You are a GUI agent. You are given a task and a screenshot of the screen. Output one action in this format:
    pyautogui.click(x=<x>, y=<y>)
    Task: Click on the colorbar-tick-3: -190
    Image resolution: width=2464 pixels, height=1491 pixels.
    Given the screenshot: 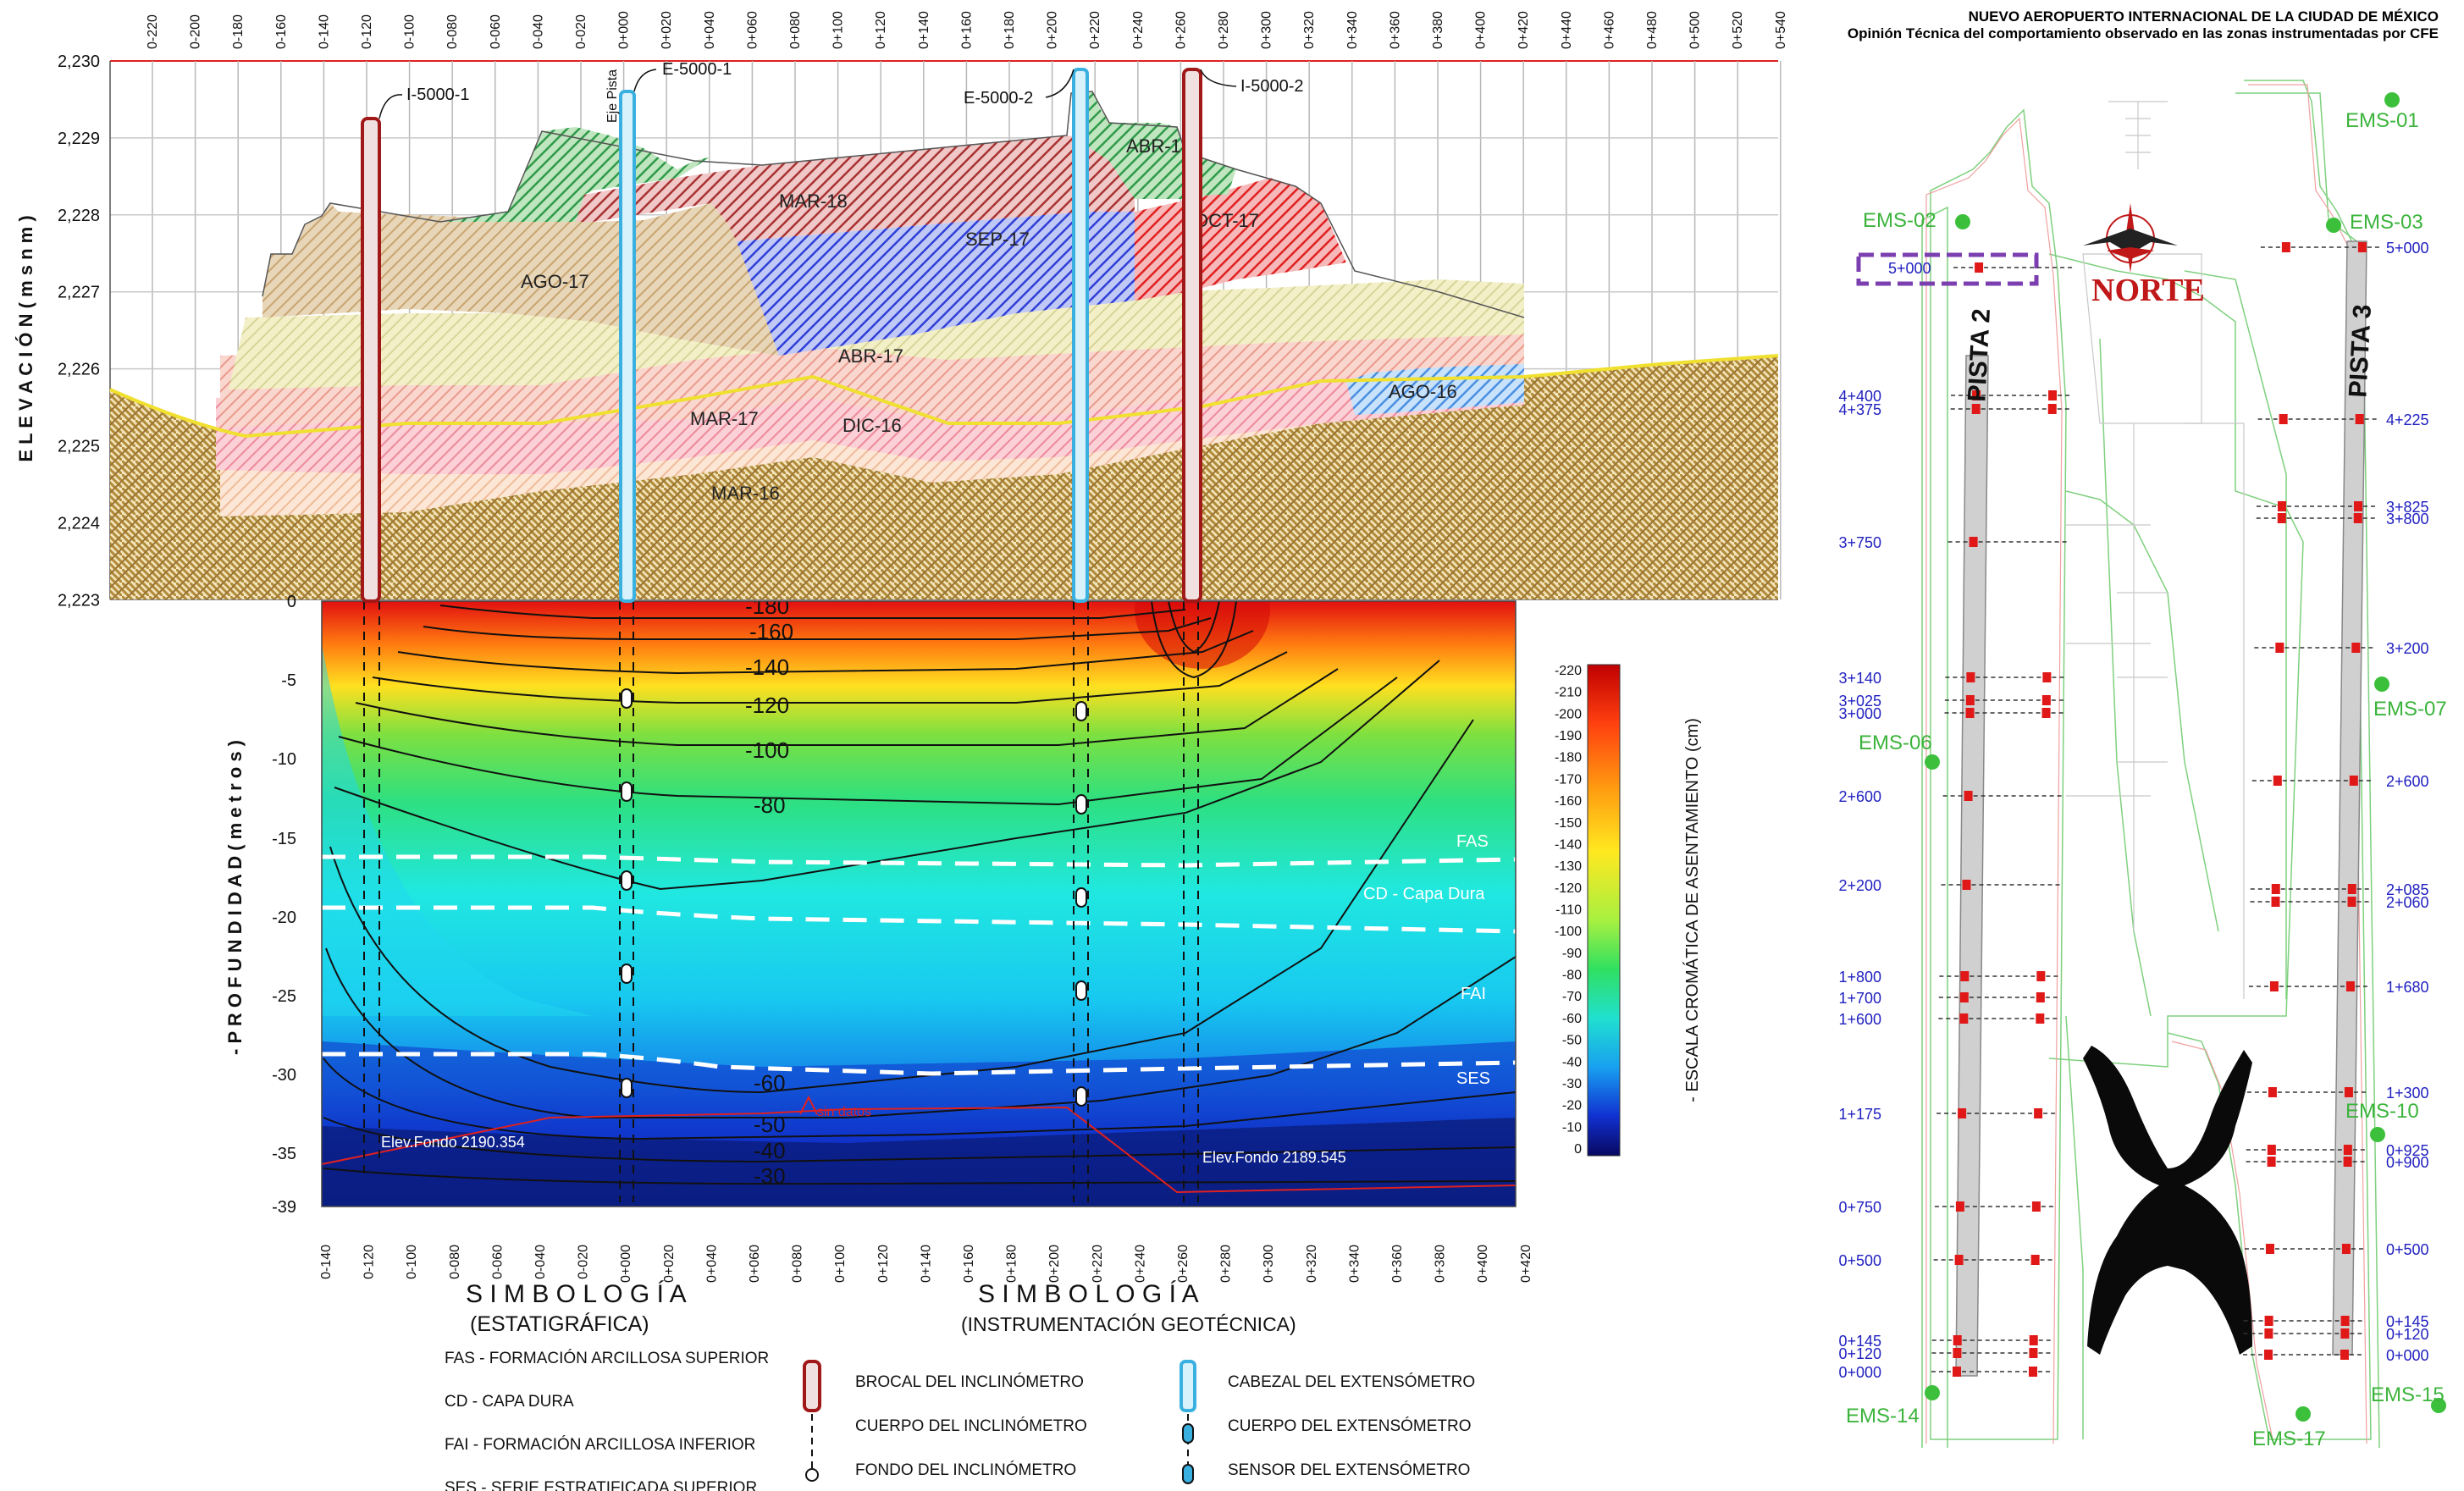 What is the action you would take?
    pyautogui.click(x=1568, y=736)
    